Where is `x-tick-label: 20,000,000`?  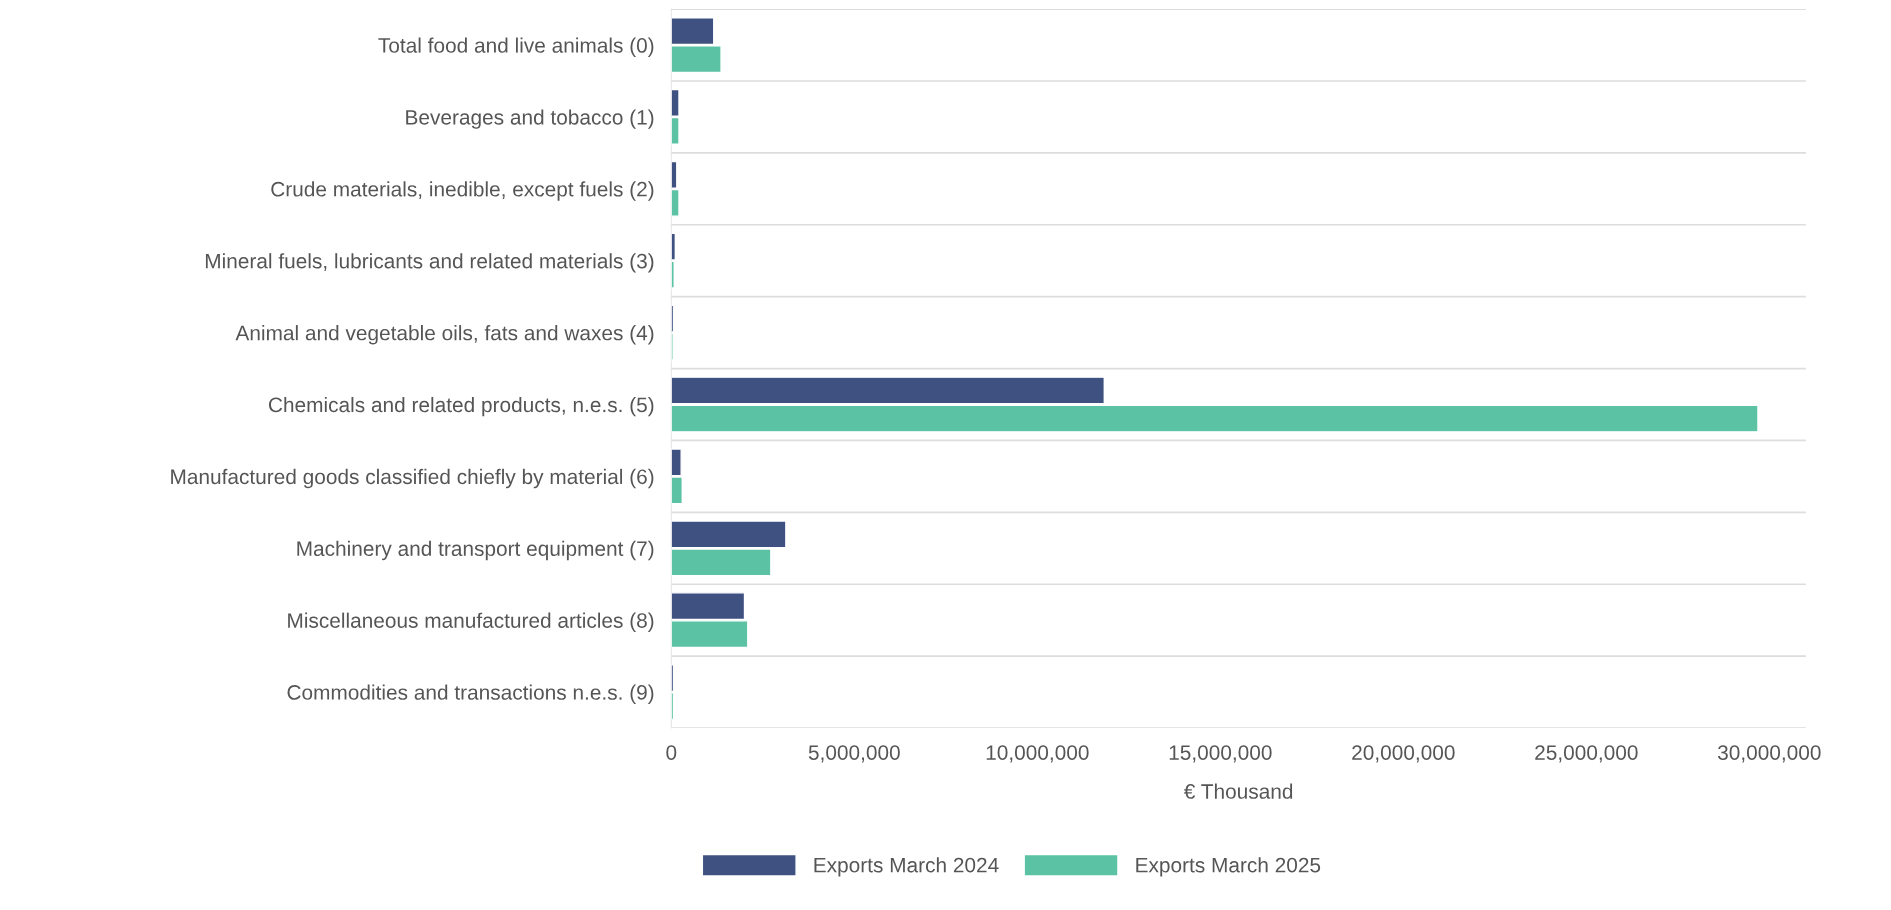
x-tick-label: 20,000,000 is located at coordinates (1403, 754).